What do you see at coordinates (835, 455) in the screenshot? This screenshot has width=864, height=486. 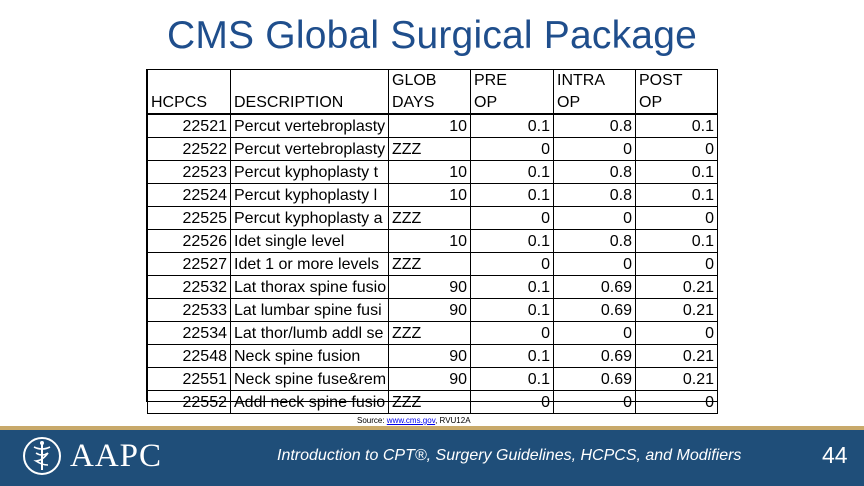 I see `page-number: 44` at bounding box center [835, 455].